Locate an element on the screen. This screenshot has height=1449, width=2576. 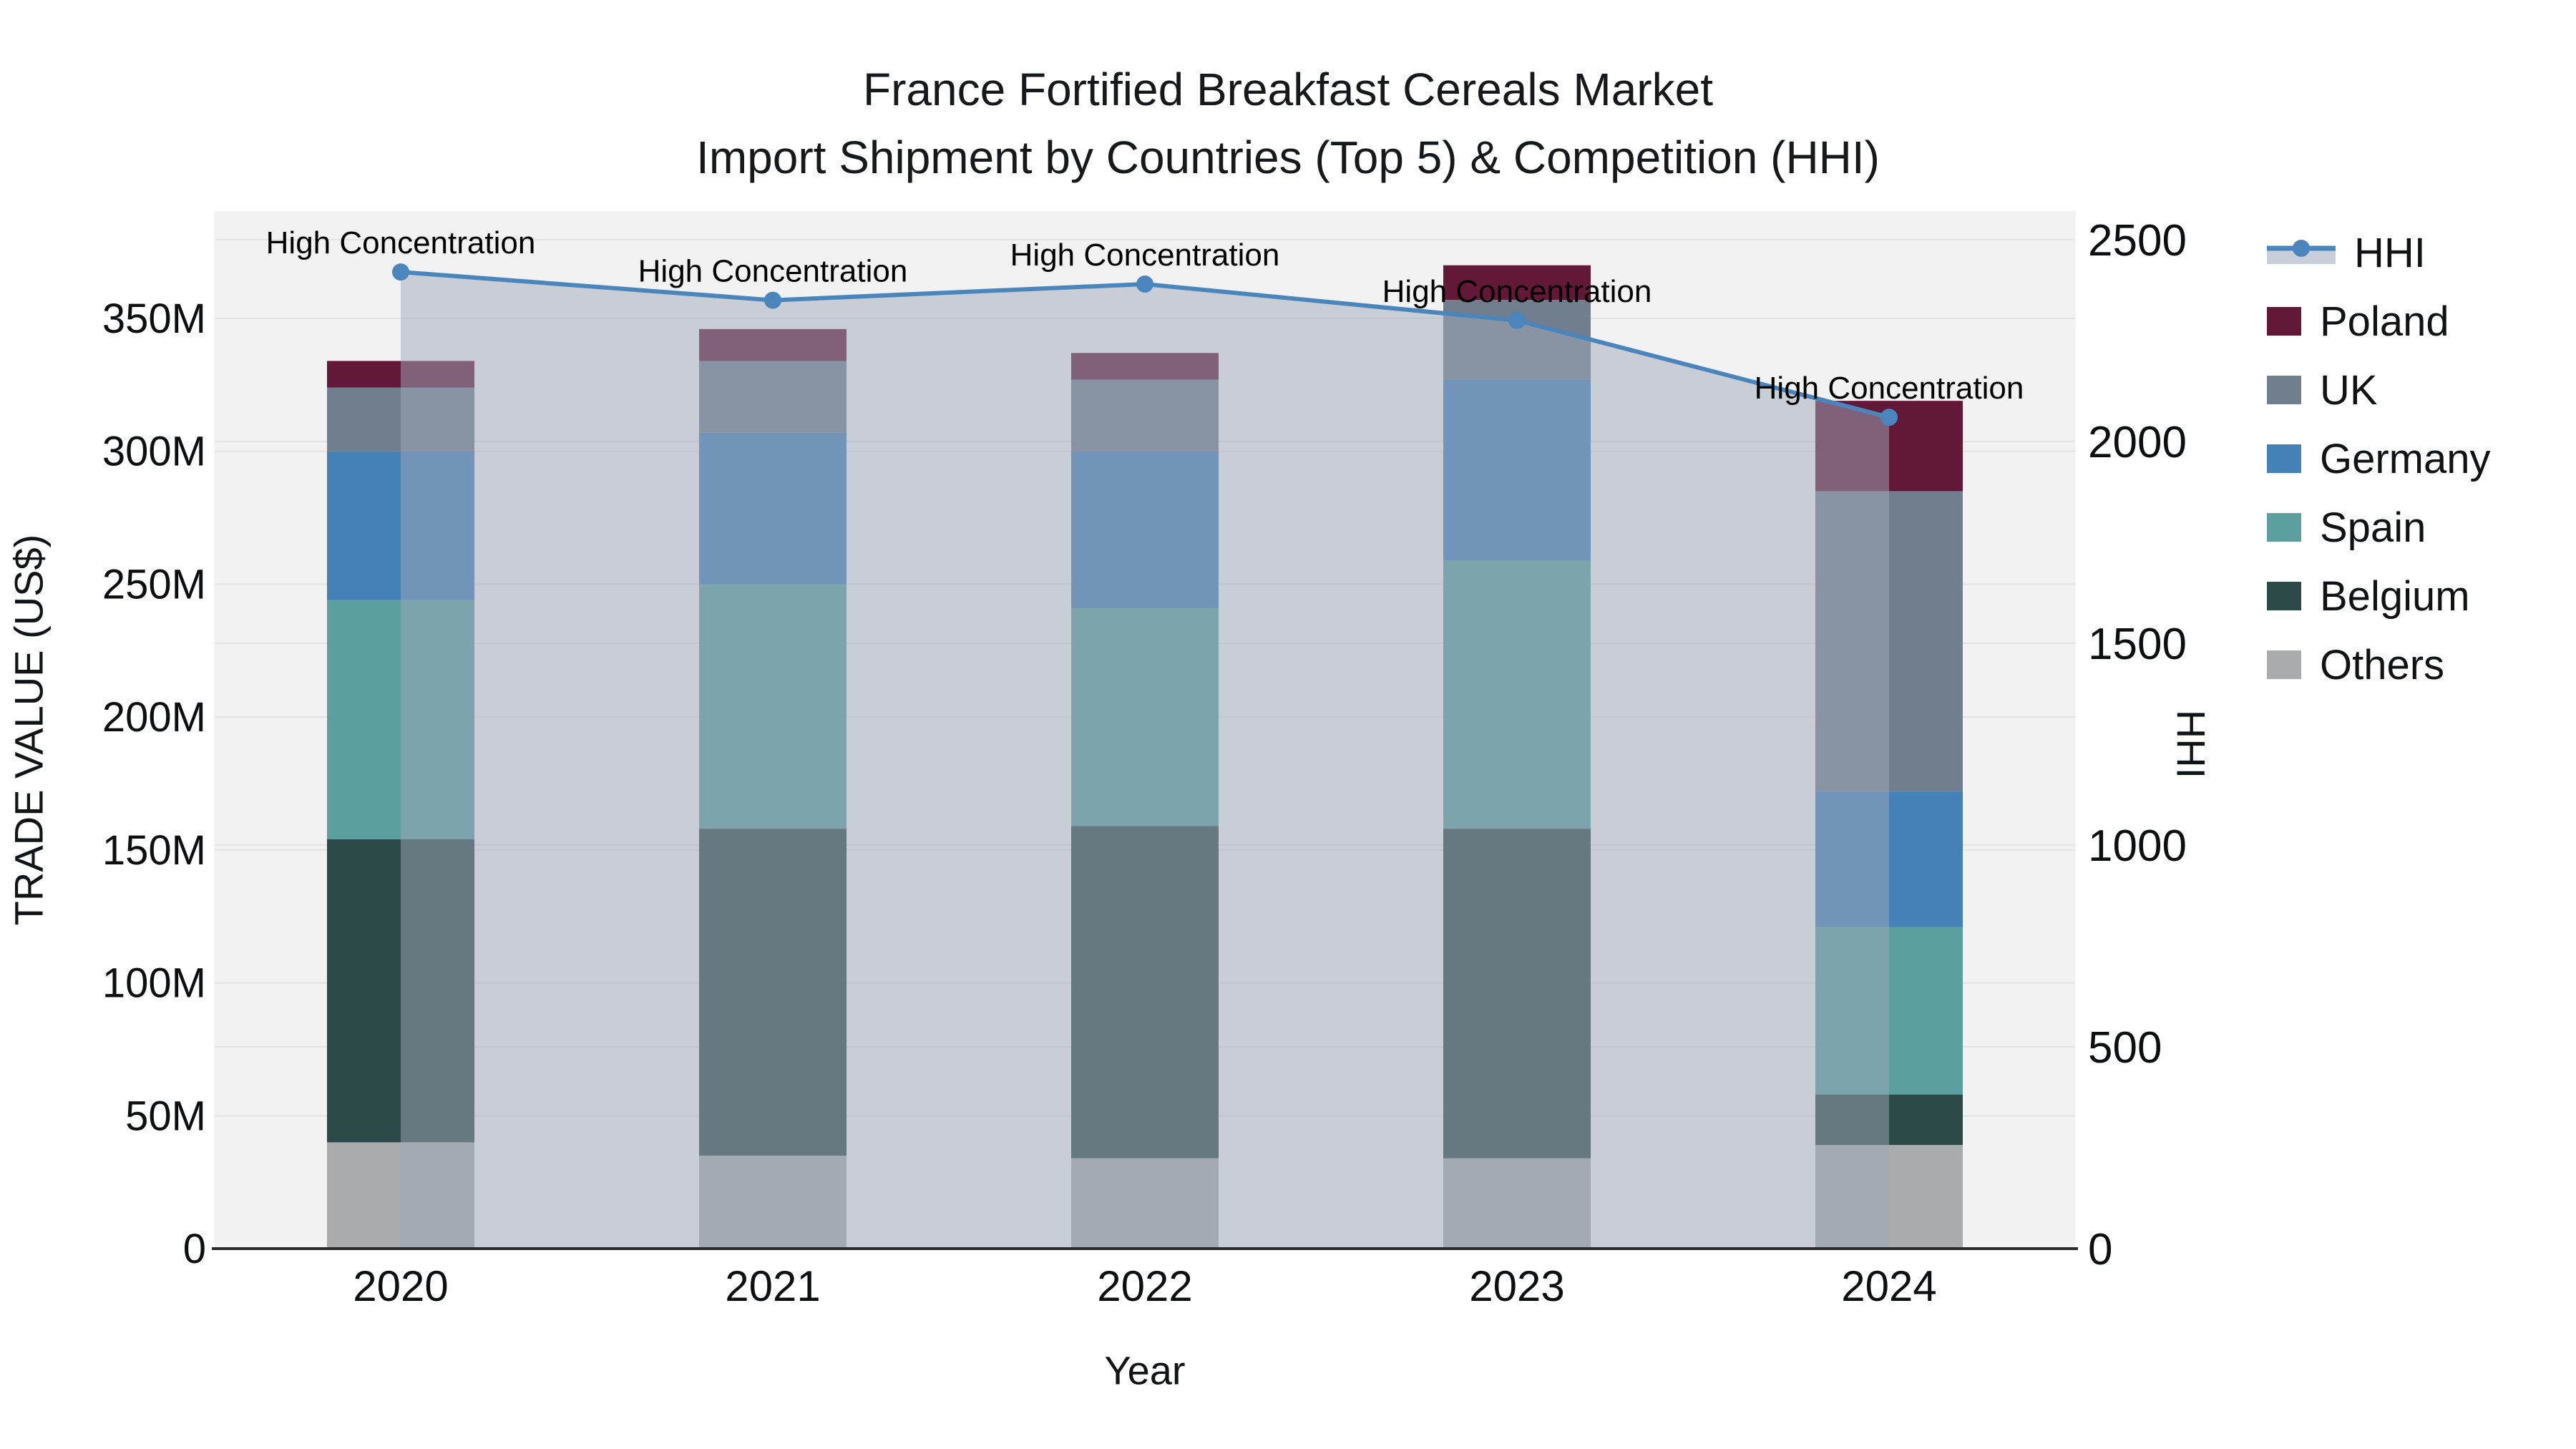
legend-item-hhi: HHI is located at coordinates (2379, 252).